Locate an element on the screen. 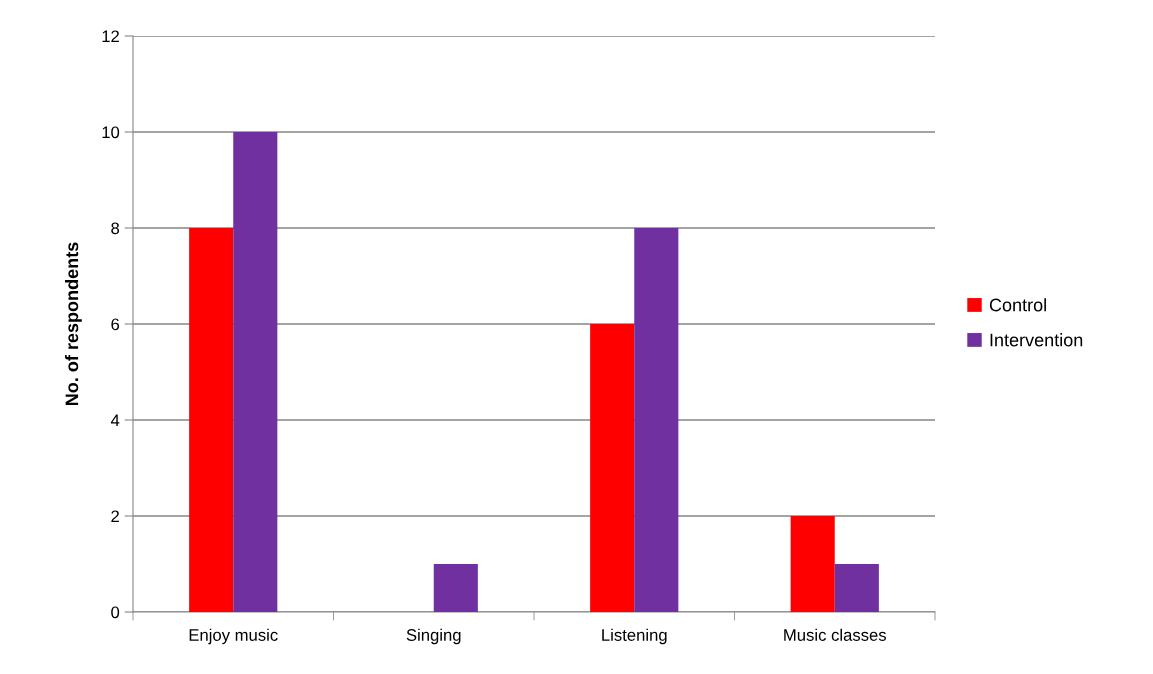 The image size is (1153, 674). y-tick-label: 2 is located at coordinates (115, 516).